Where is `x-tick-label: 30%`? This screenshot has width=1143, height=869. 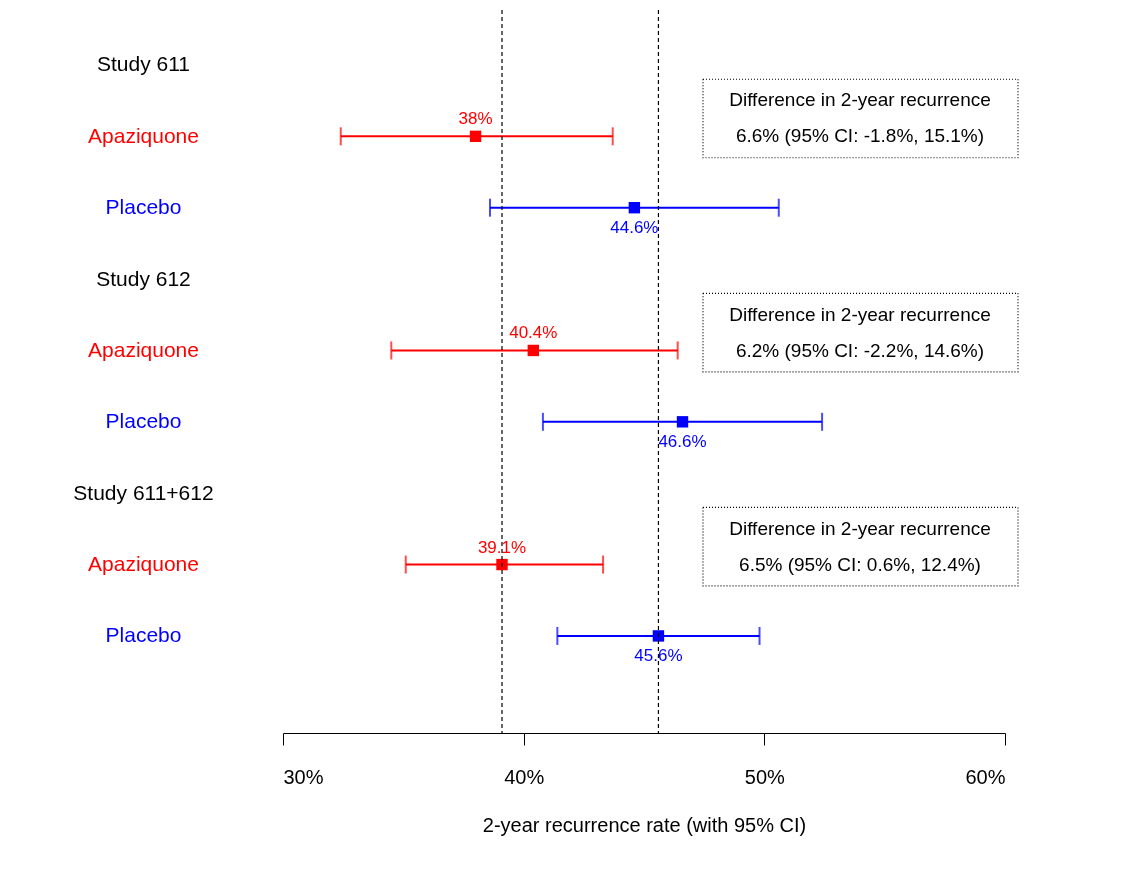
x-tick-label: 30% is located at coordinates (303, 776).